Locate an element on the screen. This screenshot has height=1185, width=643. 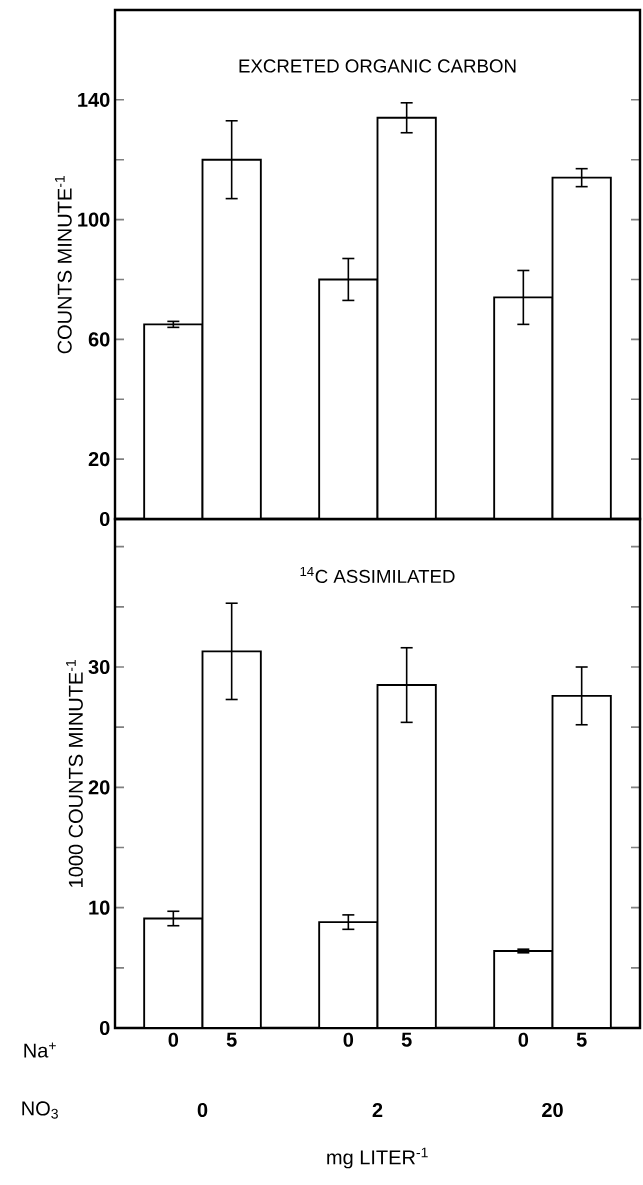
y-axis-title: COUNTS MINUTE$^{-1}$ is located at coordinates (63, 264).